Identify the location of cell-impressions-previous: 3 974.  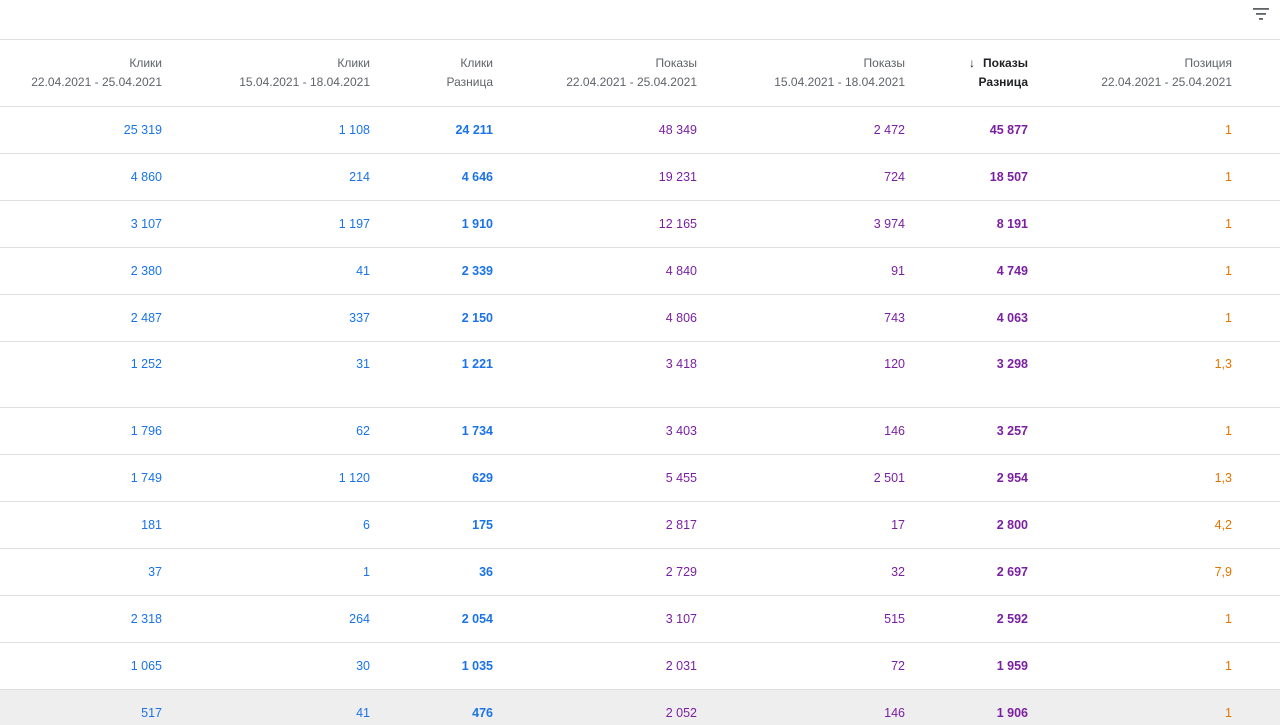
(809, 224).